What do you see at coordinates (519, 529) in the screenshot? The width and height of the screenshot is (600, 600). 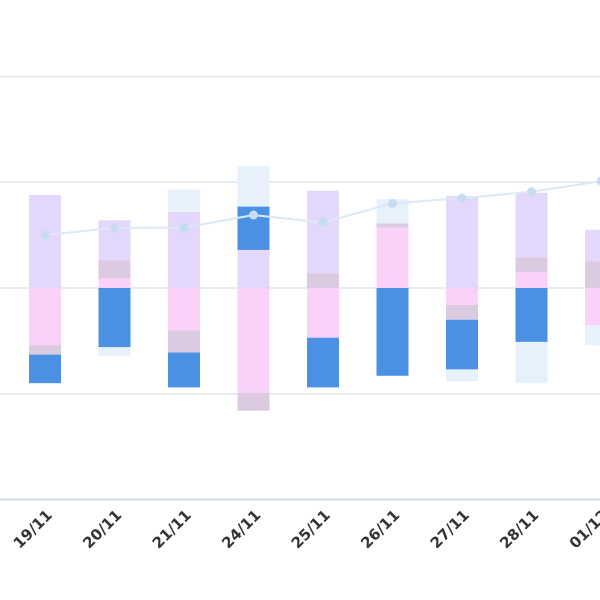 I see `x-tick-label: 28/11` at bounding box center [519, 529].